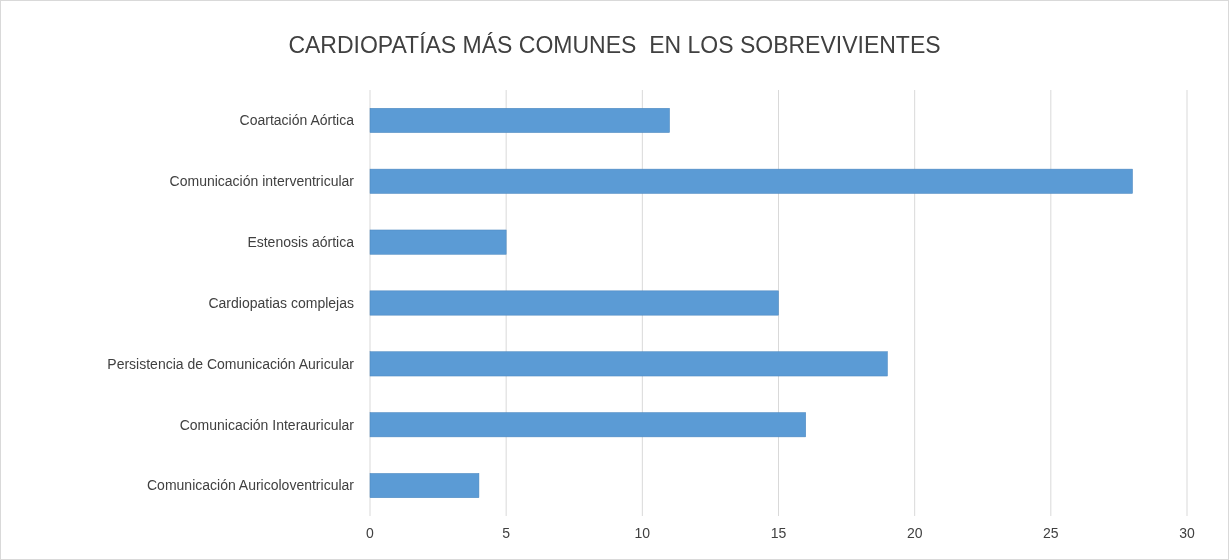  Describe the element at coordinates (506, 533) in the screenshot. I see `x-tick-label: 5` at that location.